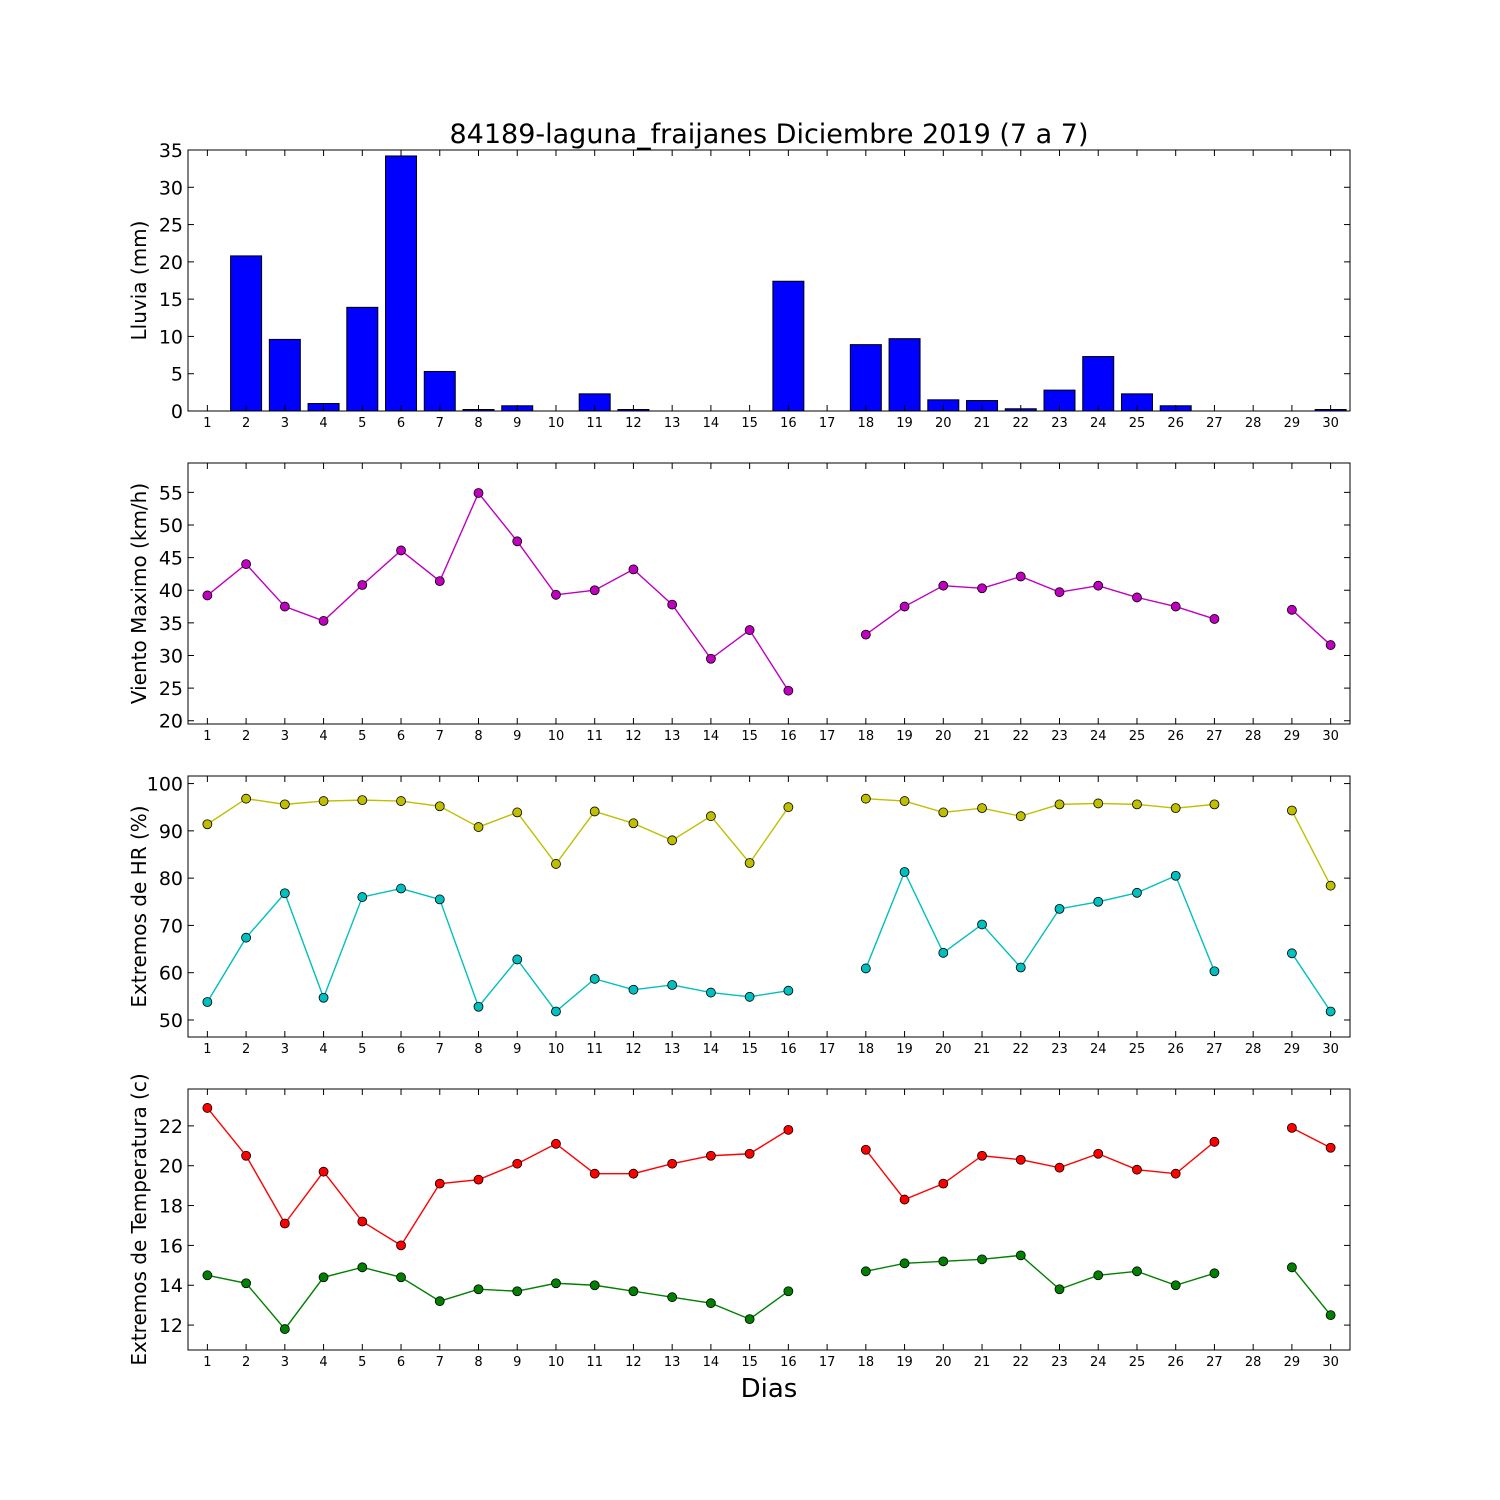 The image size is (1500, 1500). What do you see at coordinates (556, 736) in the screenshot?
I see `x-tick-label: 10` at bounding box center [556, 736].